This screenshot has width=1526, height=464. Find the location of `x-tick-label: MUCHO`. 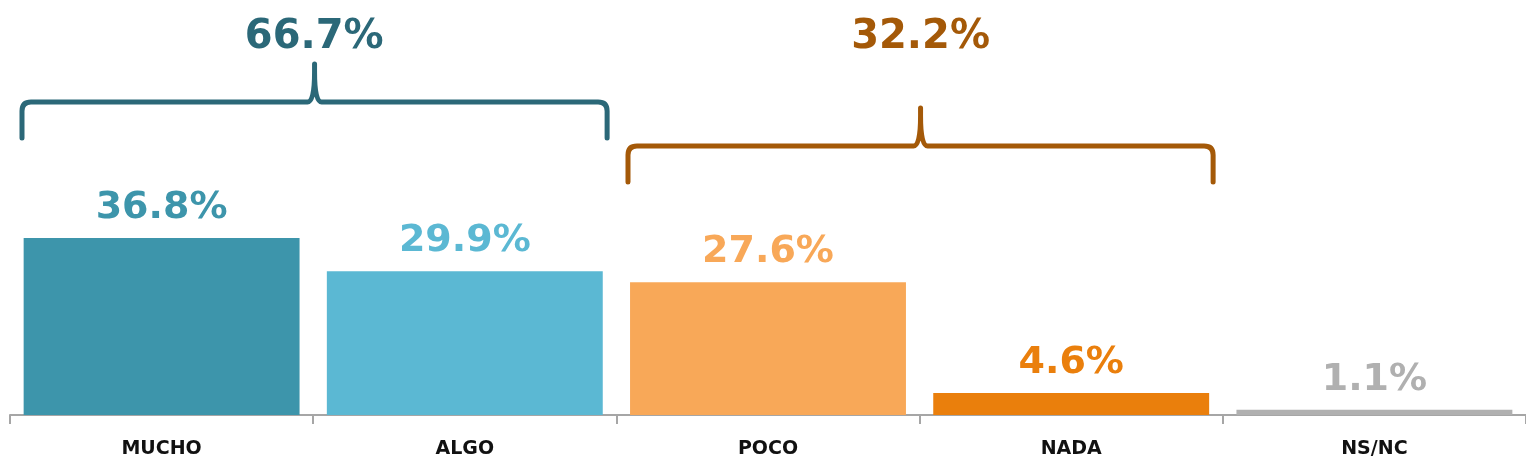

x-tick-label: MUCHO is located at coordinates (161, 446).